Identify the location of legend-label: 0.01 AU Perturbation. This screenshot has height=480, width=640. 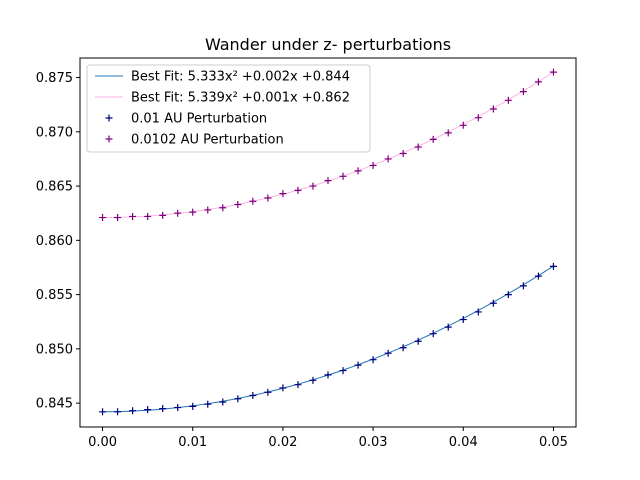
(199, 119).